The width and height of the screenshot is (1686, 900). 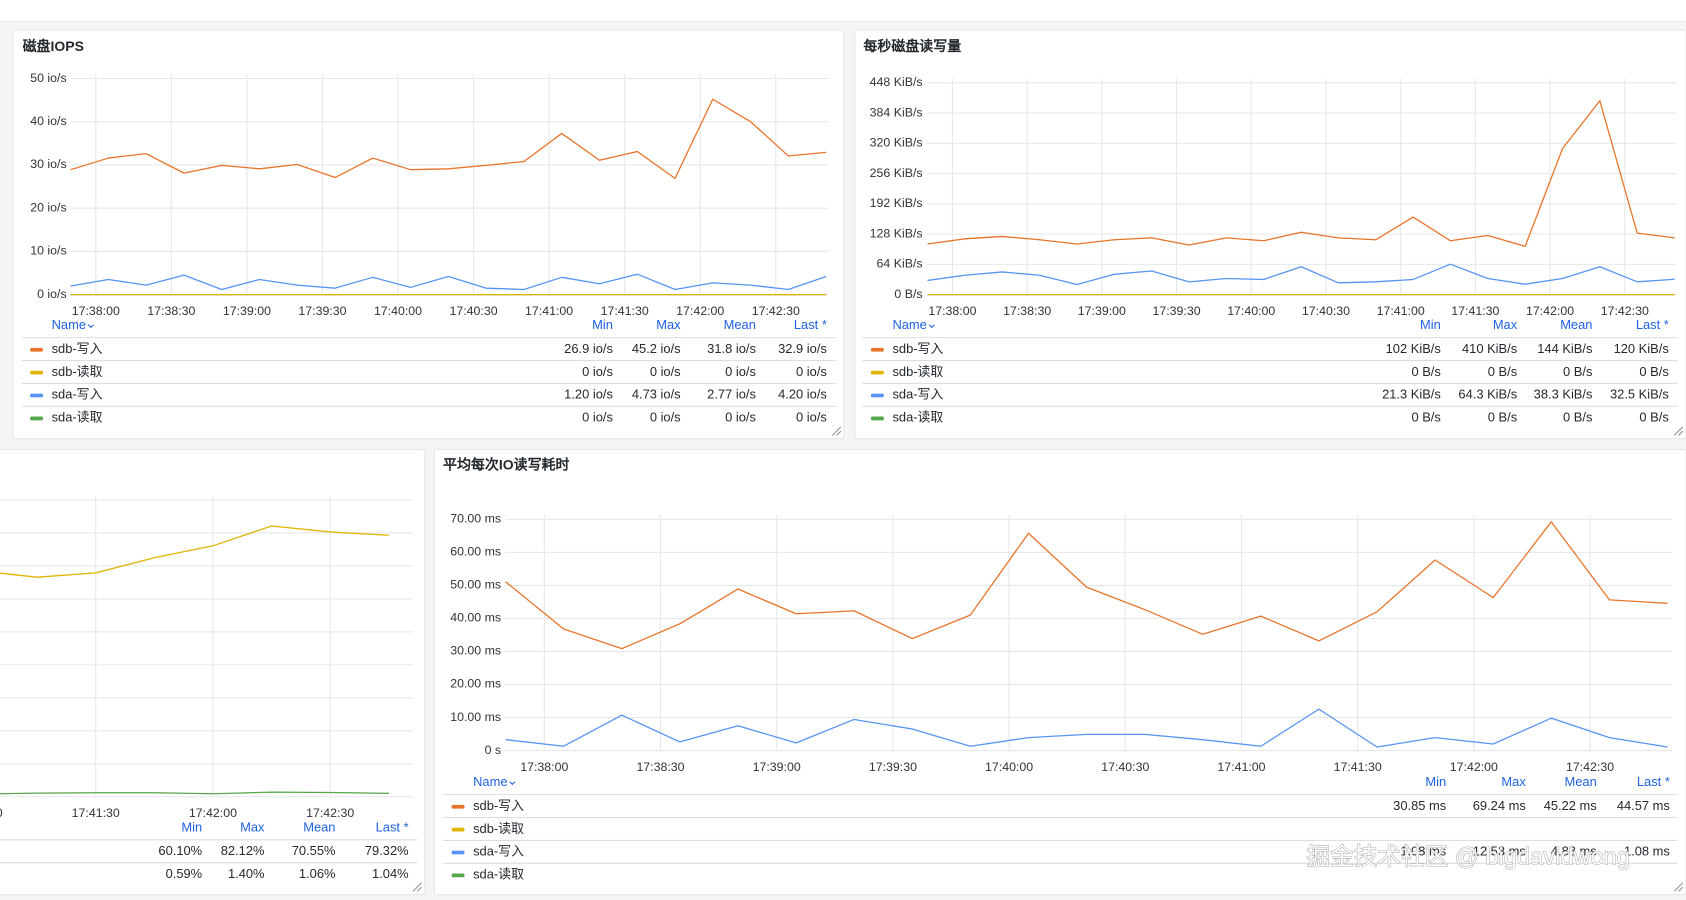 What do you see at coordinates (1641, 348) in the screenshot?
I see `legend-stat: 120 KiB/s` at bounding box center [1641, 348].